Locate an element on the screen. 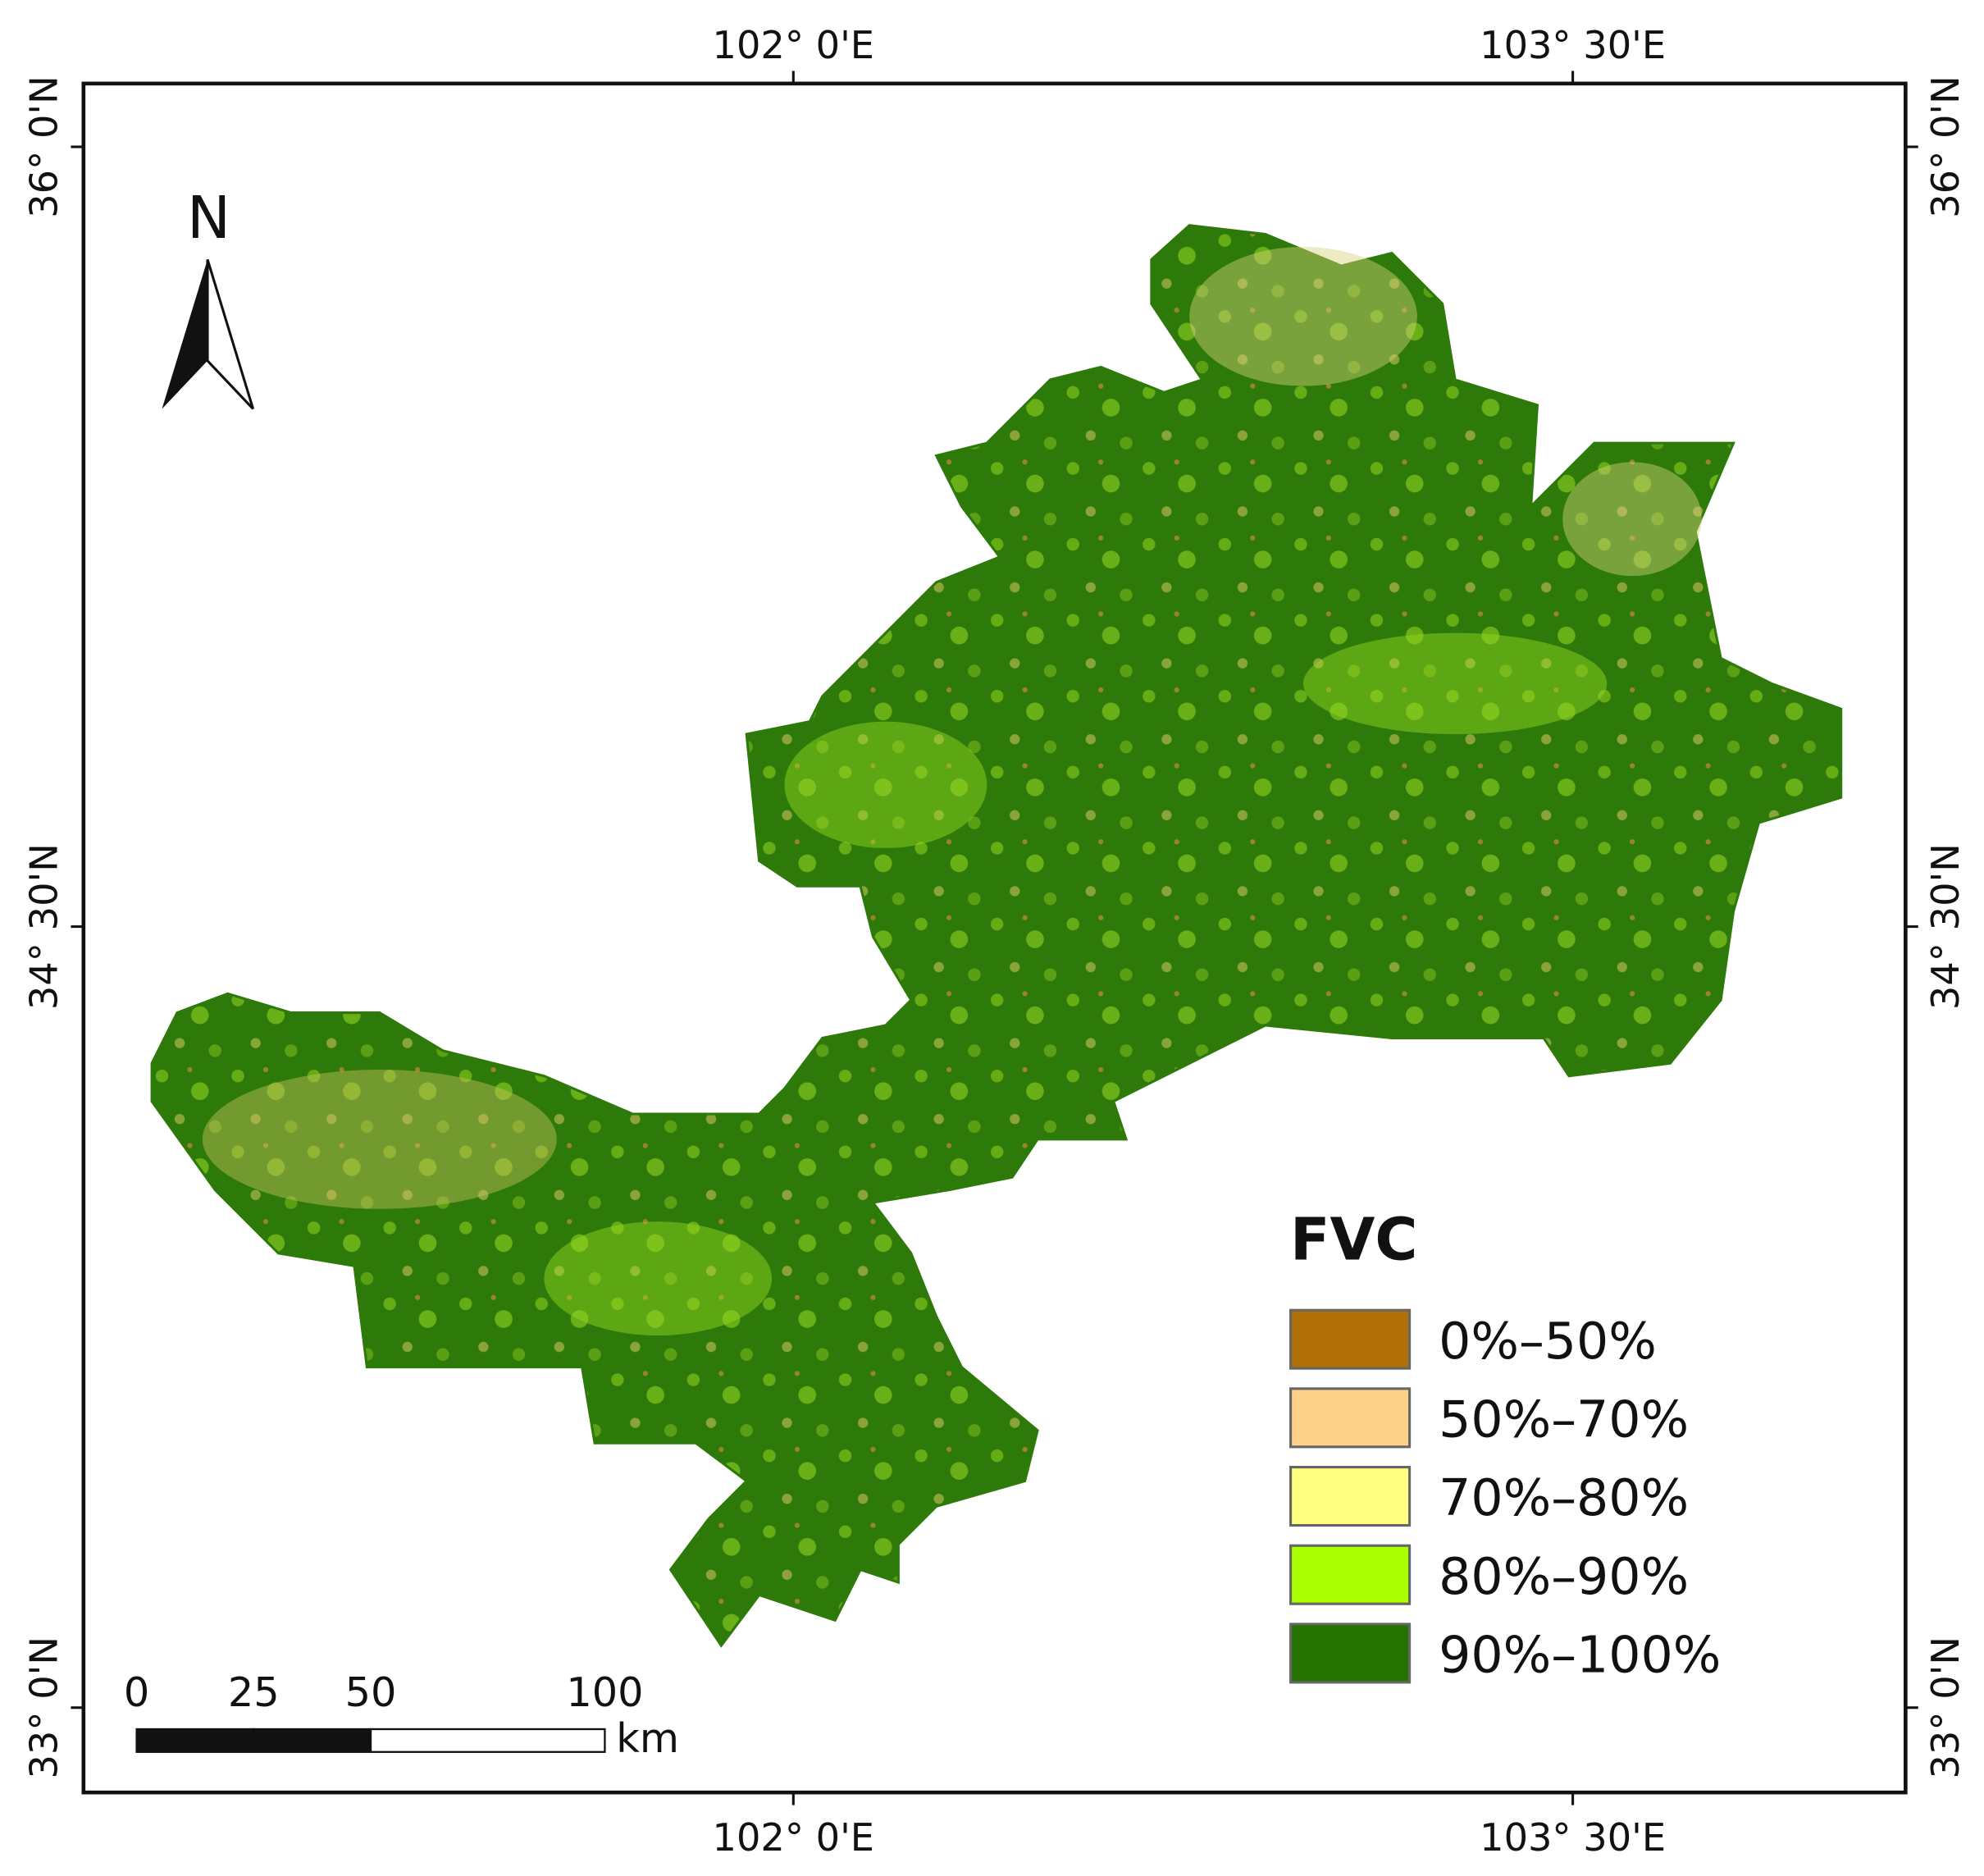 The height and width of the screenshot is (1876, 1984). scale-label: 100 is located at coordinates (604, 1692).